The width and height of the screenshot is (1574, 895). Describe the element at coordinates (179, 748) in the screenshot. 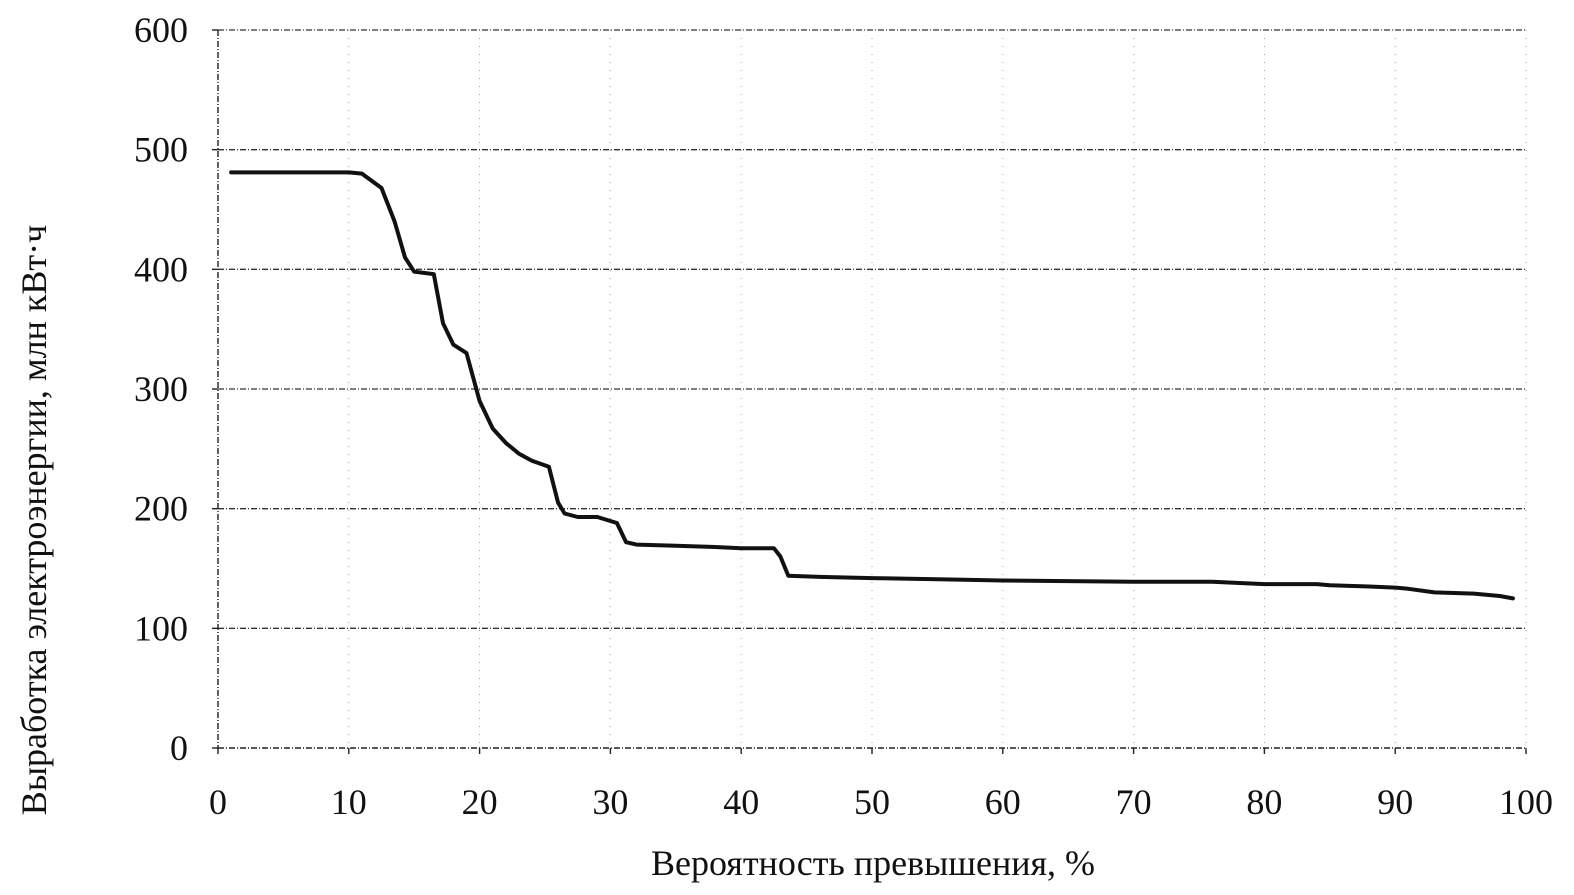

I see `y-tick-label: 0` at that location.